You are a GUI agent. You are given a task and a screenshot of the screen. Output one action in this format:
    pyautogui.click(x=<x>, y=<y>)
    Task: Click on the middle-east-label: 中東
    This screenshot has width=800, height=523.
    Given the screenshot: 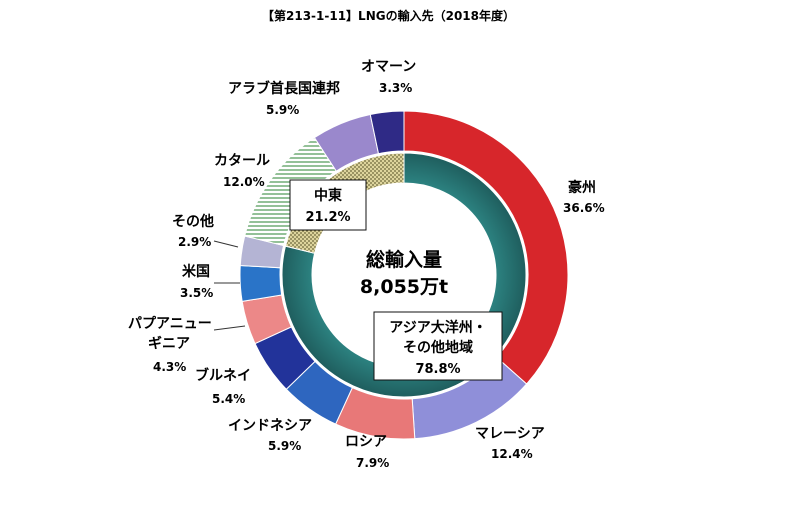 What is the action you would take?
    pyautogui.click(x=328, y=195)
    